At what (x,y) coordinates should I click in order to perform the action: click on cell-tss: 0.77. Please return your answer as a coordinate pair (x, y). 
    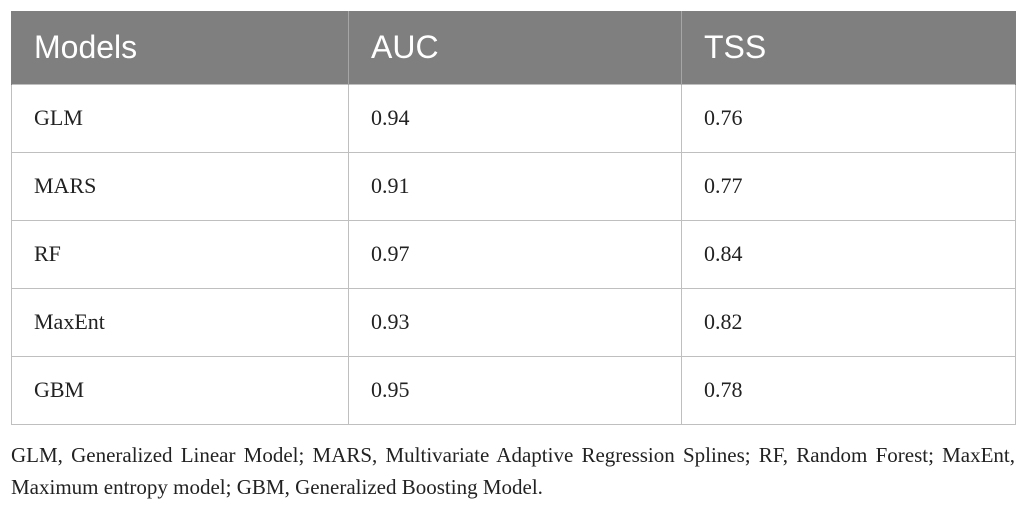
    Looking at the image, I should click on (848, 186).